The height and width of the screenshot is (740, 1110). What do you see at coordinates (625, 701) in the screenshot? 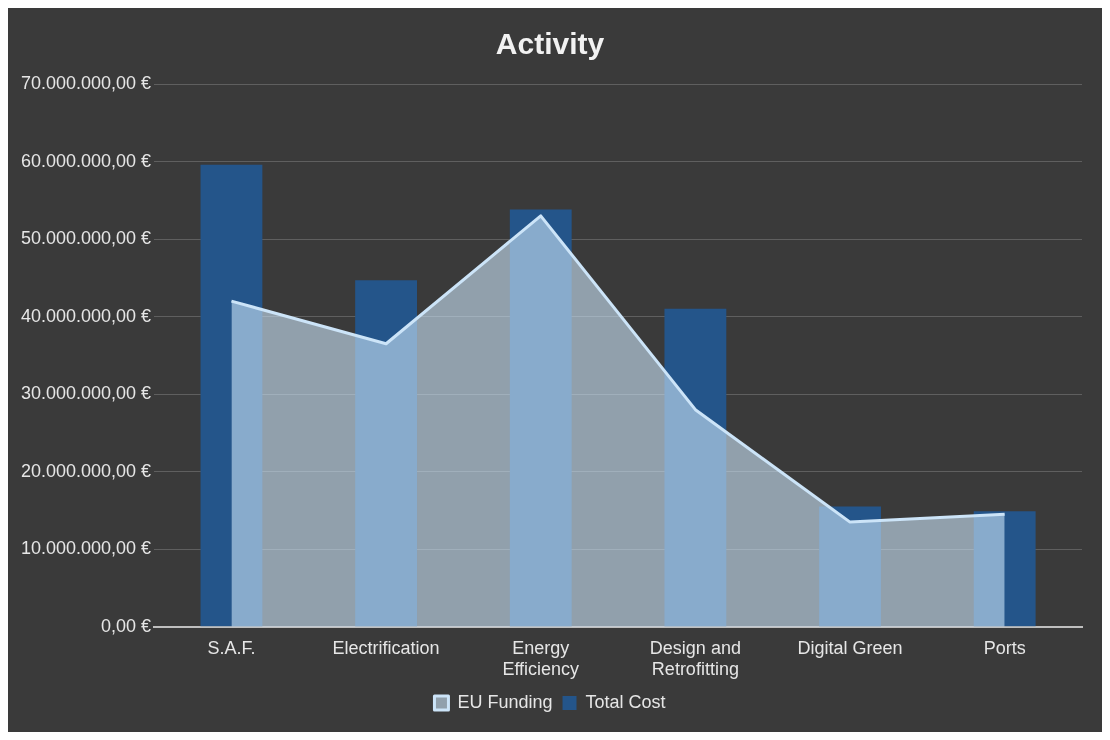
I see `legend-label: Total Cost` at bounding box center [625, 701].